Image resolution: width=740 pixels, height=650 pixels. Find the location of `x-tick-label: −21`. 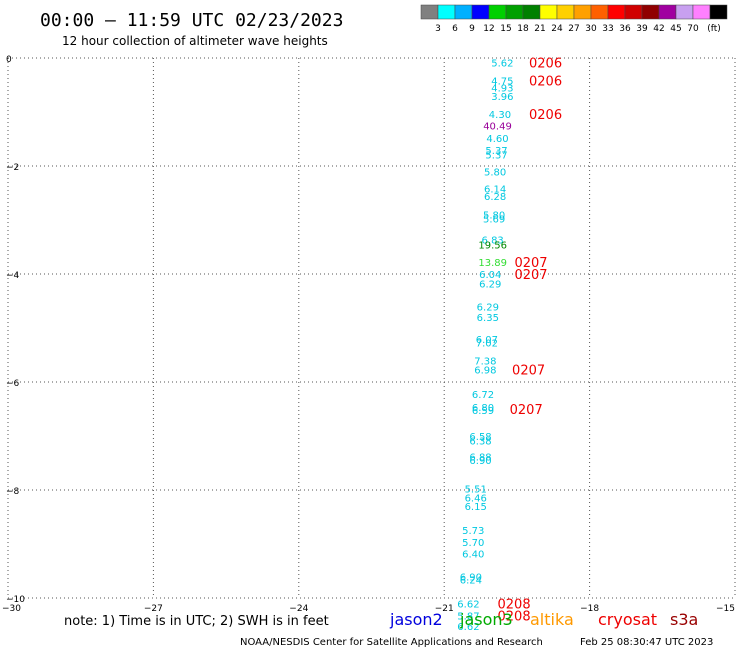

x-tick-label: −21 is located at coordinates (444, 609).